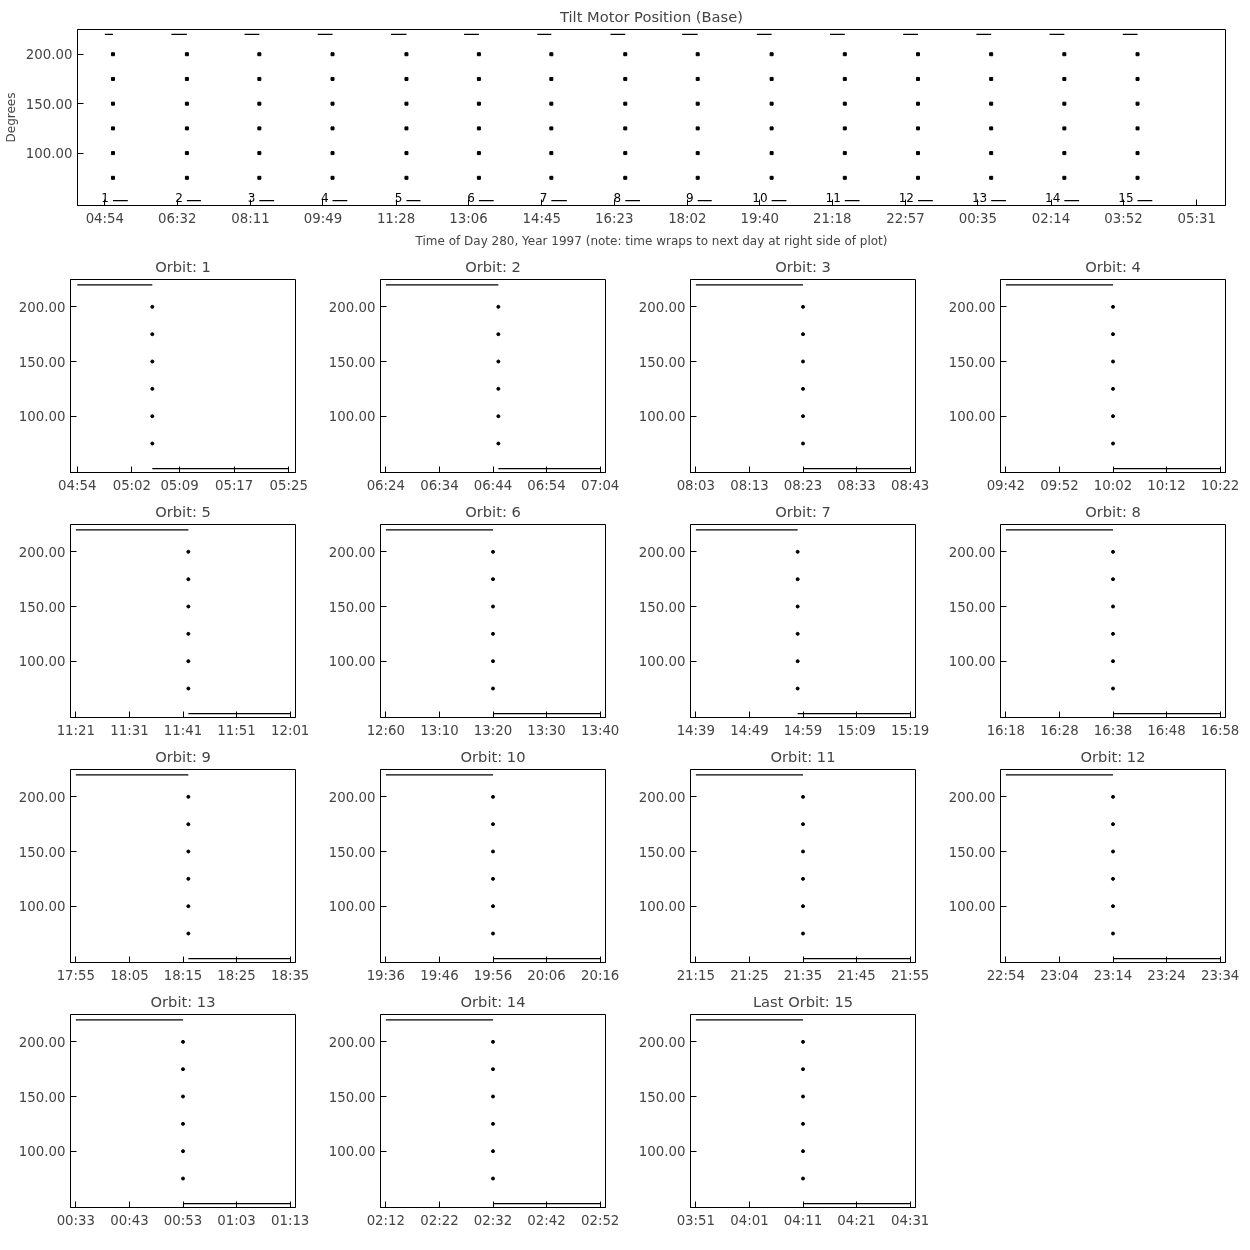  I want to click on x-tick-label: 00:43, so click(129, 1220).